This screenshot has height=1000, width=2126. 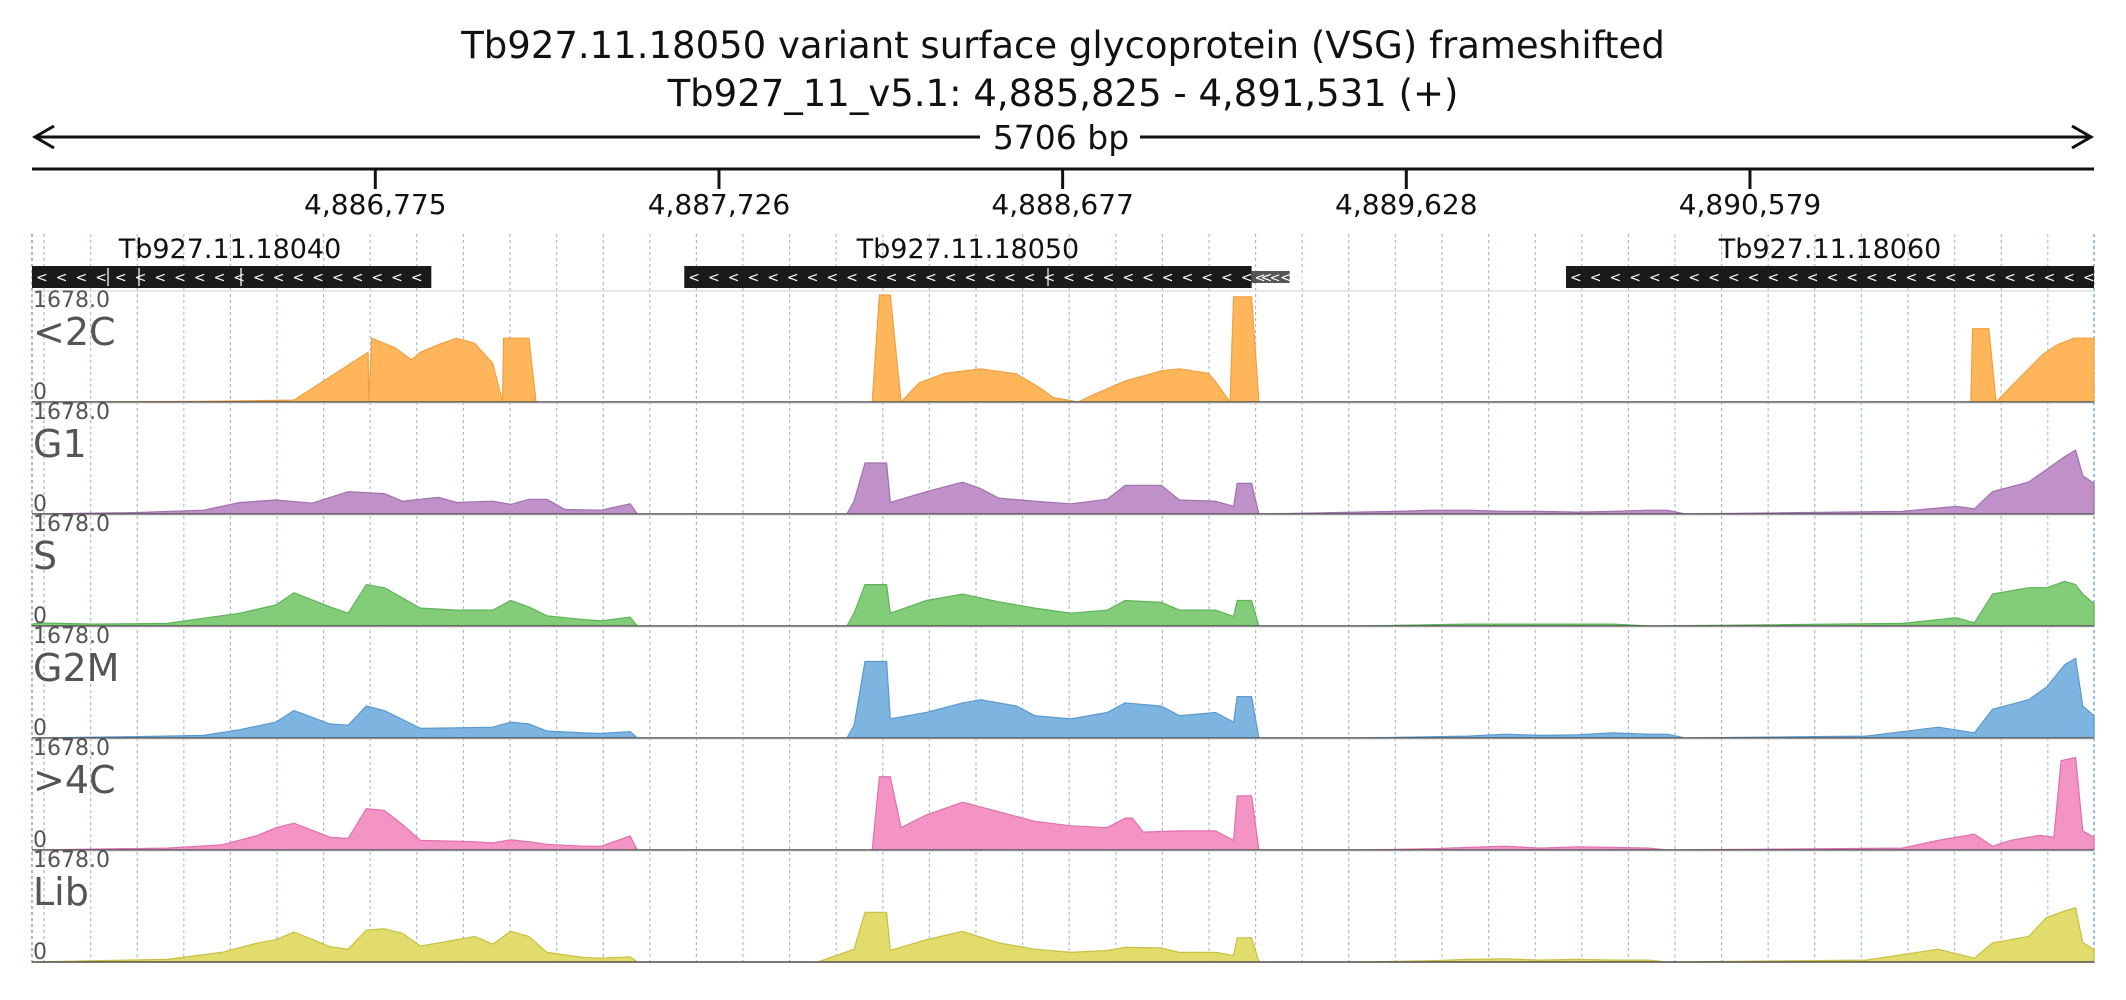 What do you see at coordinates (1061, 137) in the screenshot?
I see `span-length-label: 5706 bp` at bounding box center [1061, 137].